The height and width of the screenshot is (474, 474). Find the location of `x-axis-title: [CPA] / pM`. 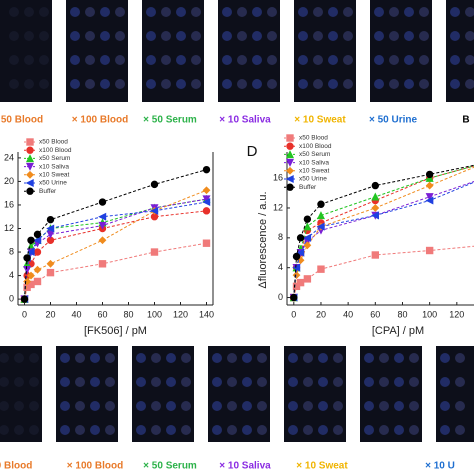

x-axis-title: [CPA] / pM is located at coordinates (398, 331).